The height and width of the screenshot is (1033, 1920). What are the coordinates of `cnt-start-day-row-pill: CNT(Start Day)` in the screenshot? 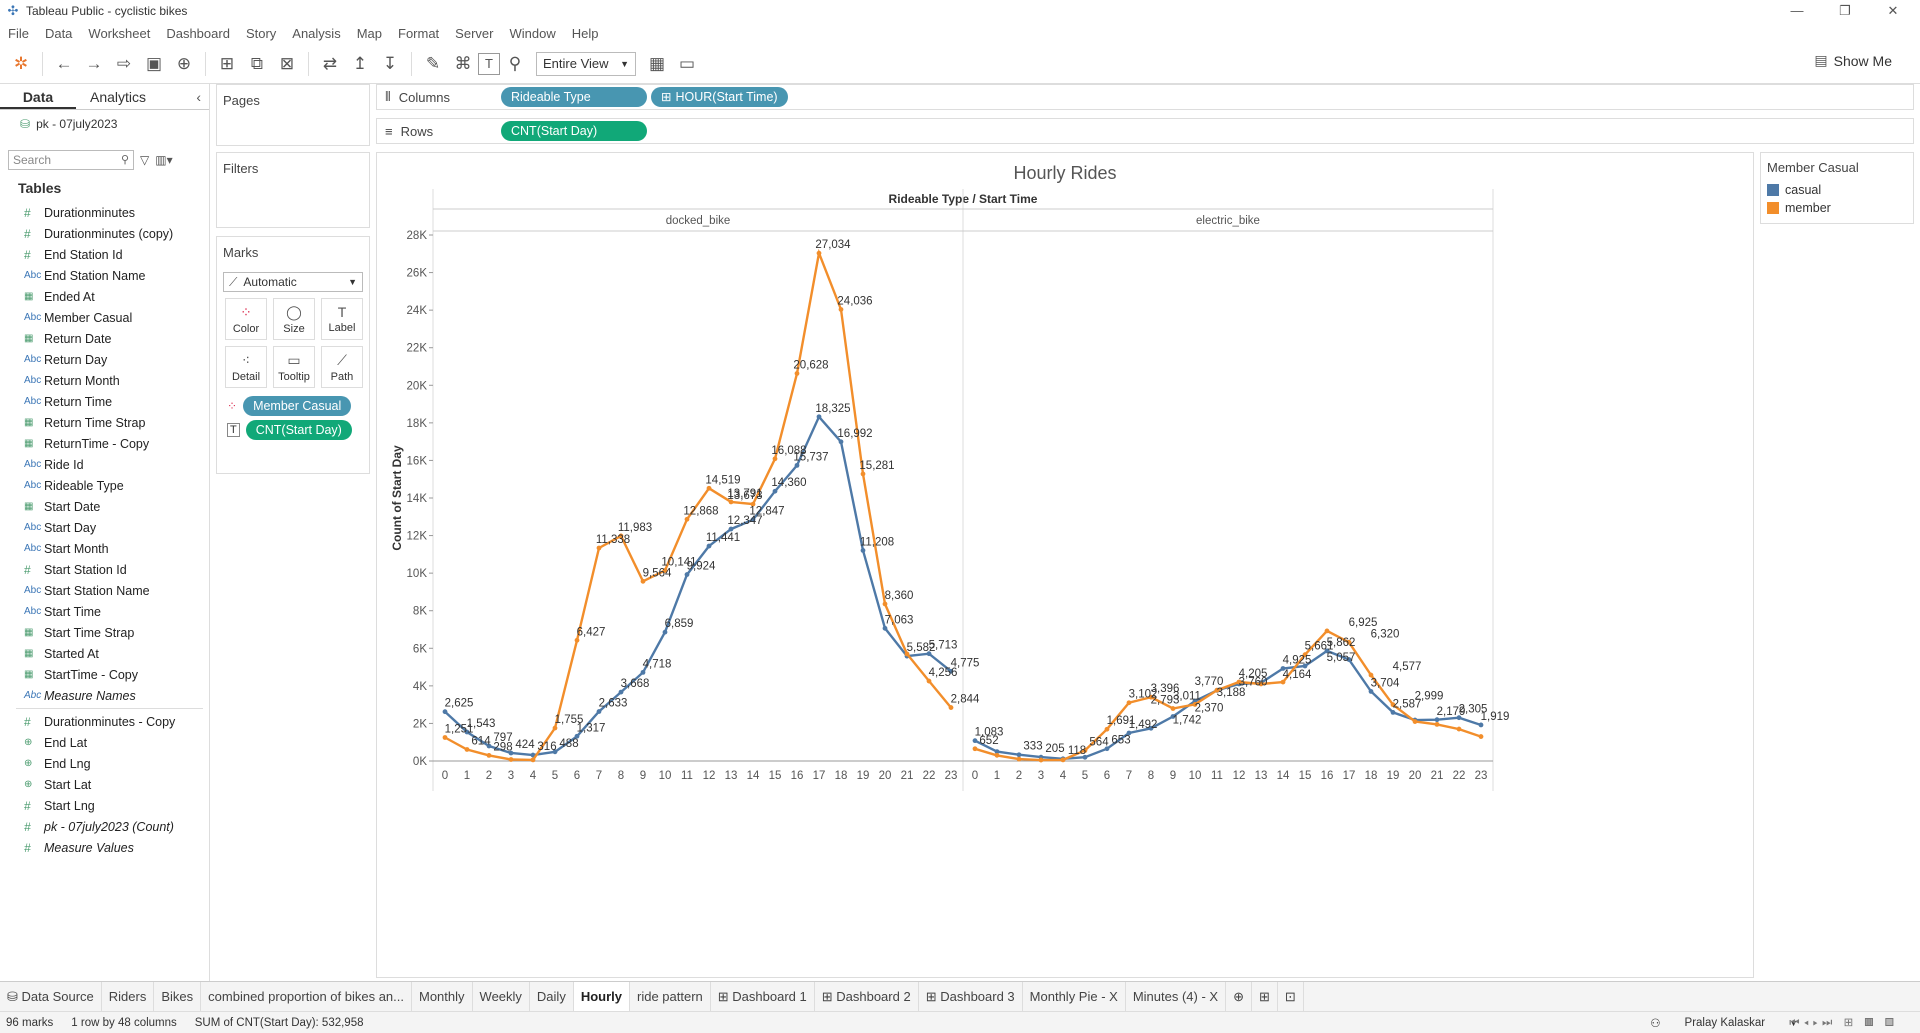 It's located at (574, 131).